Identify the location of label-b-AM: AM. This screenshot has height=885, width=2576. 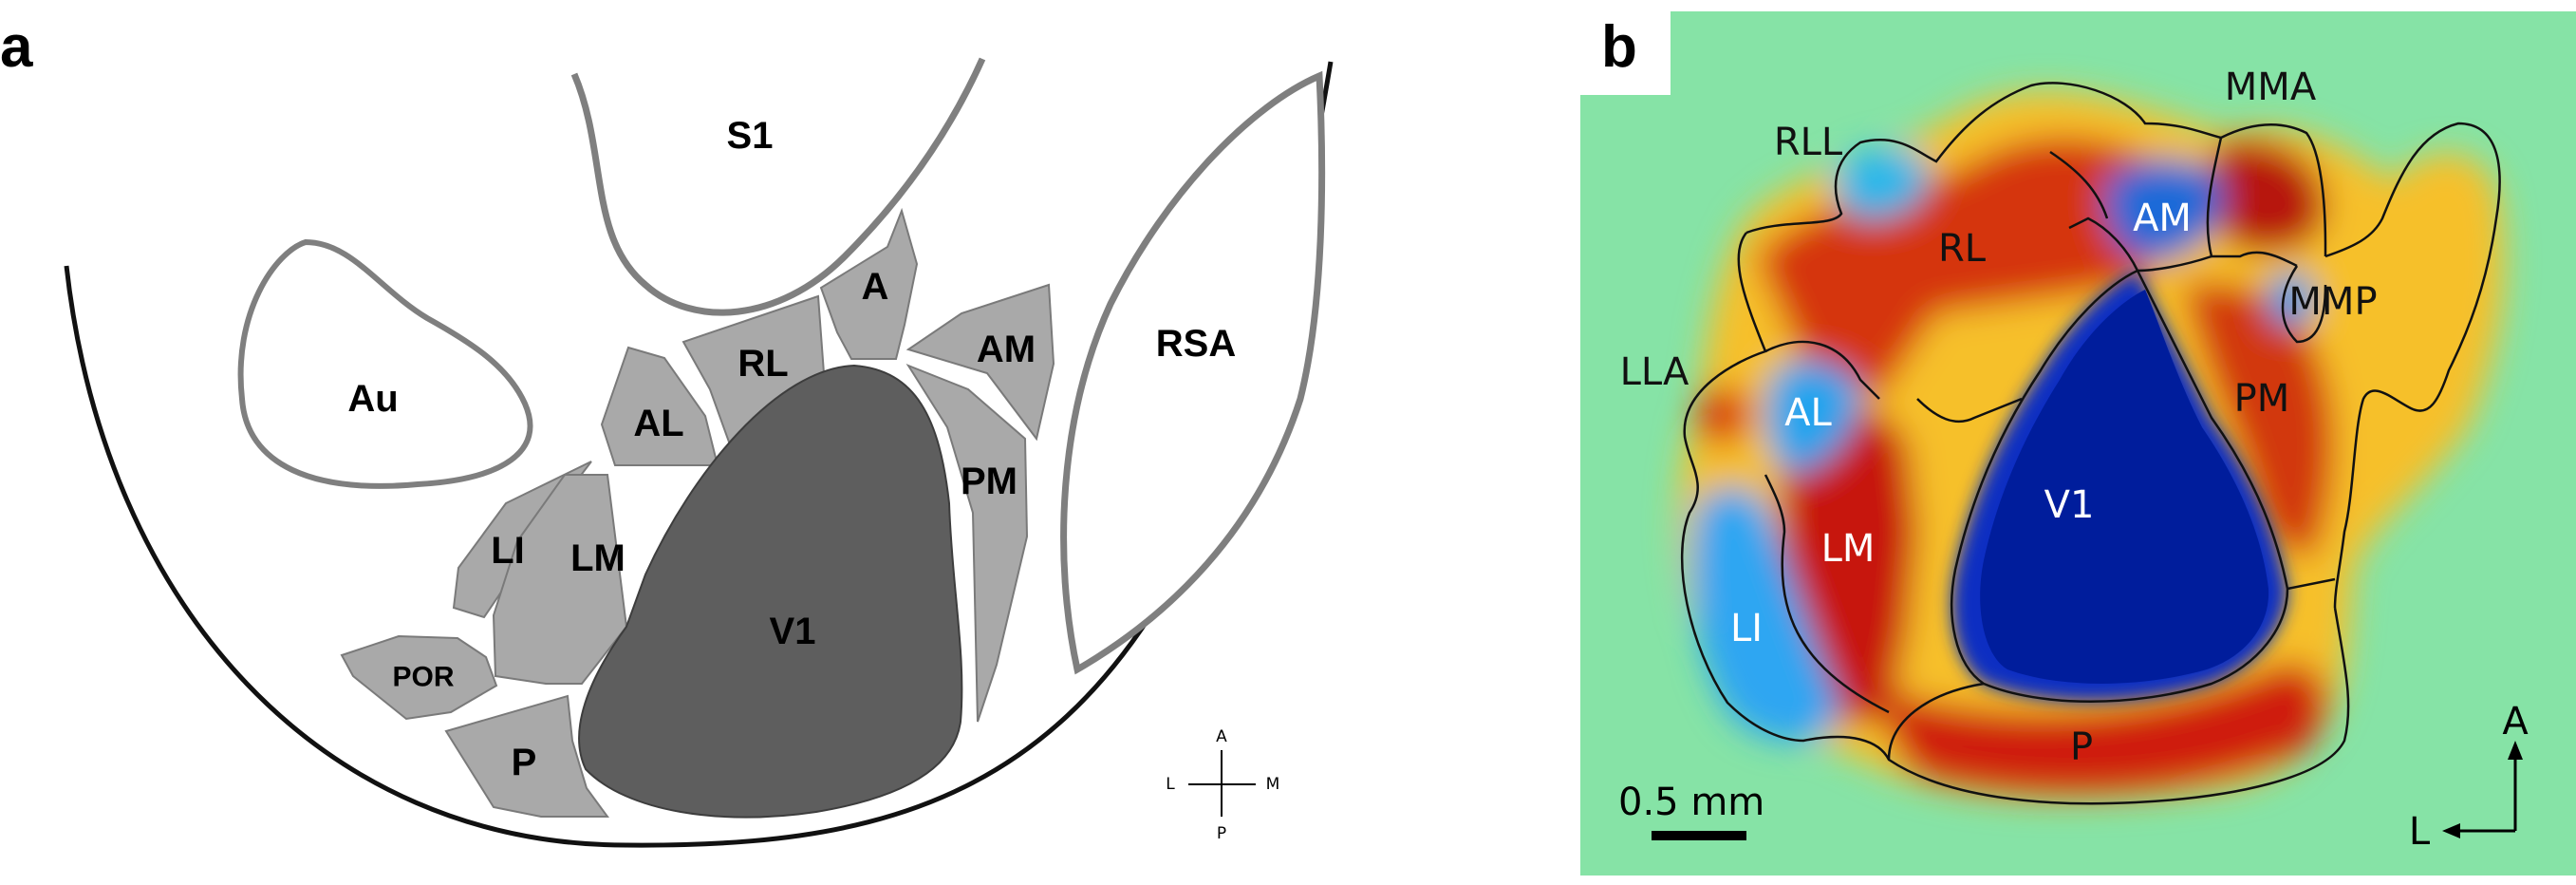
(2162, 218).